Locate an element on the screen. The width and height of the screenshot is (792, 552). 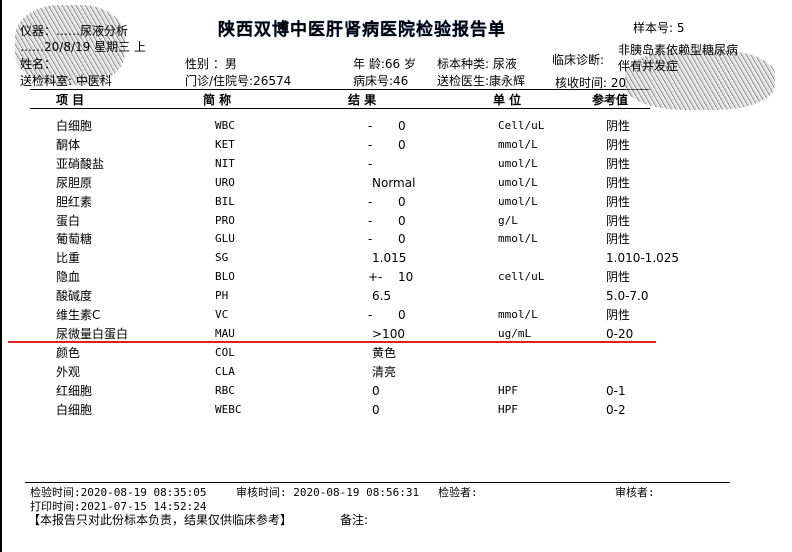
specimen-type: 标本种类: 尿液 is located at coordinates (477, 64).